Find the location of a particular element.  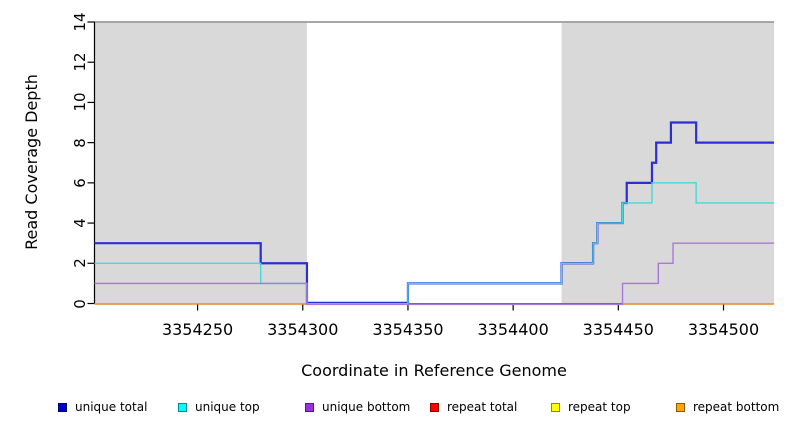

legend-item-repeat-bottom: repeat bottom is located at coordinates (727, 407).